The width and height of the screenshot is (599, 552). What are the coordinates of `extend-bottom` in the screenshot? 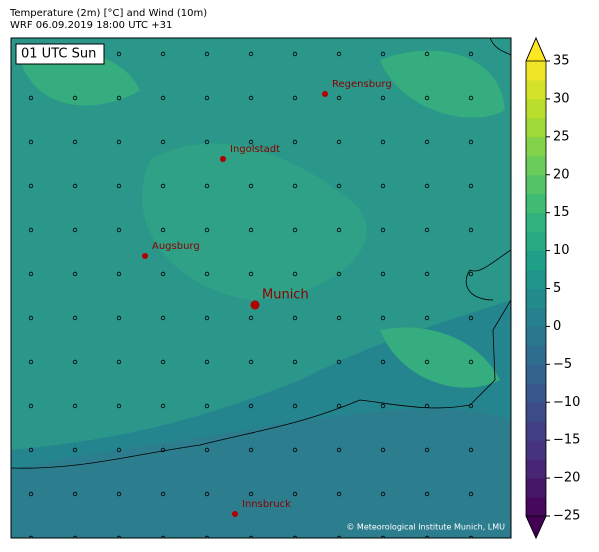 It's located at (536, 527).